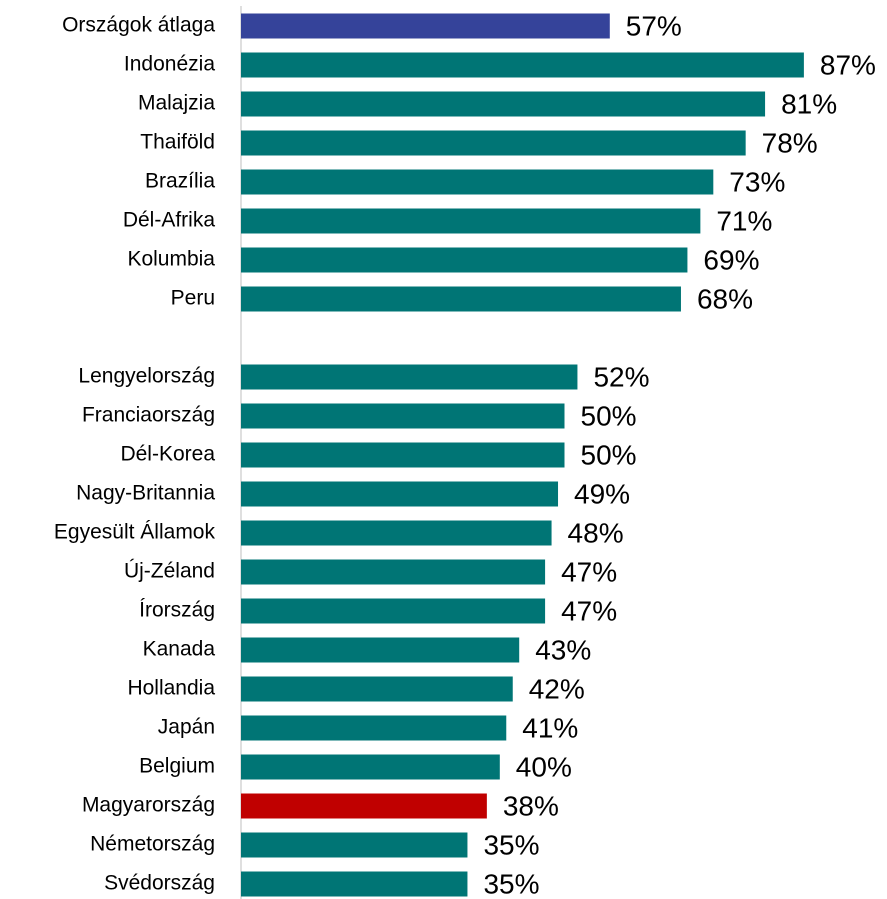 This screenshot has height=899, width=887. What do you see at coordinates (177, 766) in the screenshot?
I see `category-label: Belgium` at bounding box center [177, 766].